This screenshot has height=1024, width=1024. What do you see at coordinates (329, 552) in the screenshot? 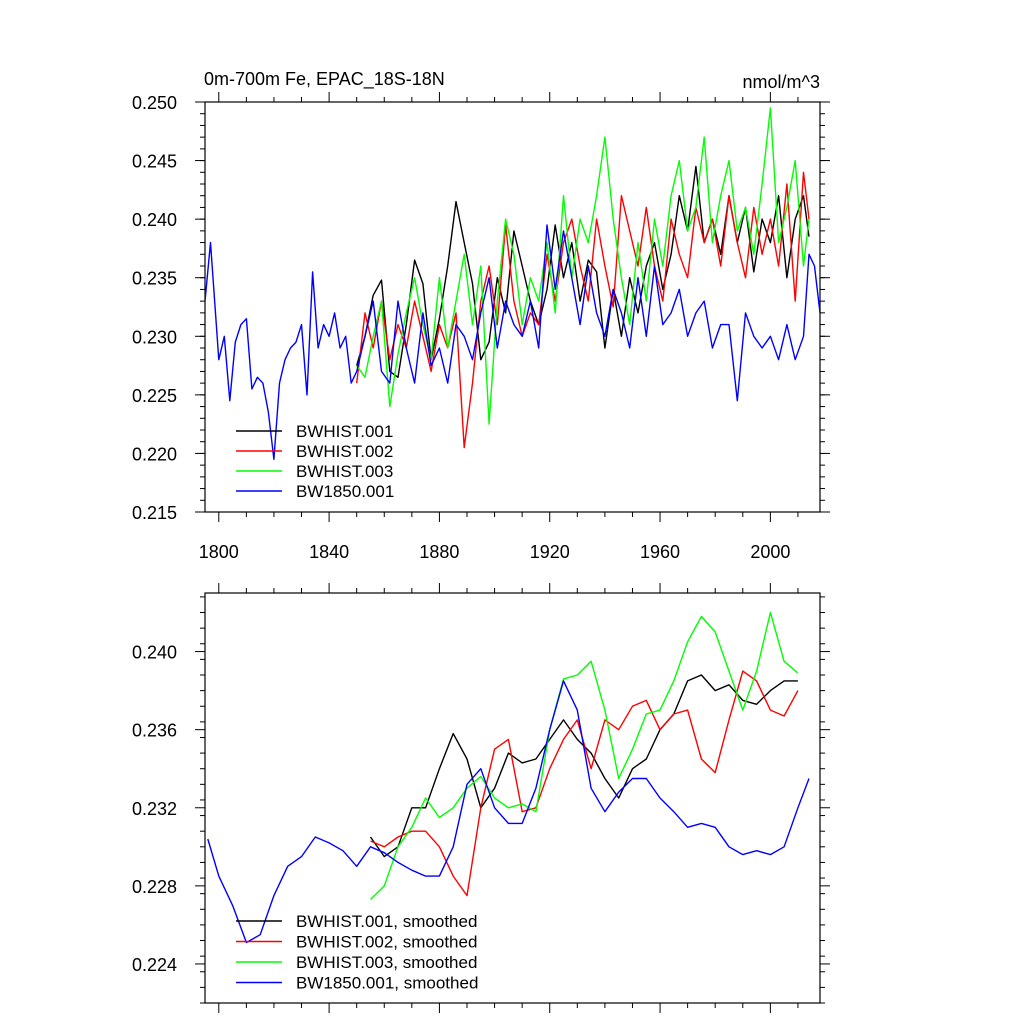
I see `top-x-tick-label: 1840` at bounding box center [329, 552].